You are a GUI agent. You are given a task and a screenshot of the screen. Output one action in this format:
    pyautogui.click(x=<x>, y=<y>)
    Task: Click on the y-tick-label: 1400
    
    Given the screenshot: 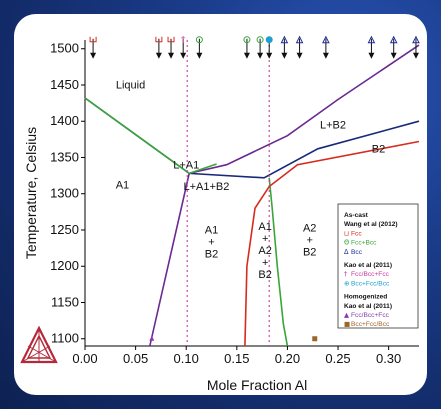 What is the action you would take?
    pyautogui.click(x=64, y=120)
    